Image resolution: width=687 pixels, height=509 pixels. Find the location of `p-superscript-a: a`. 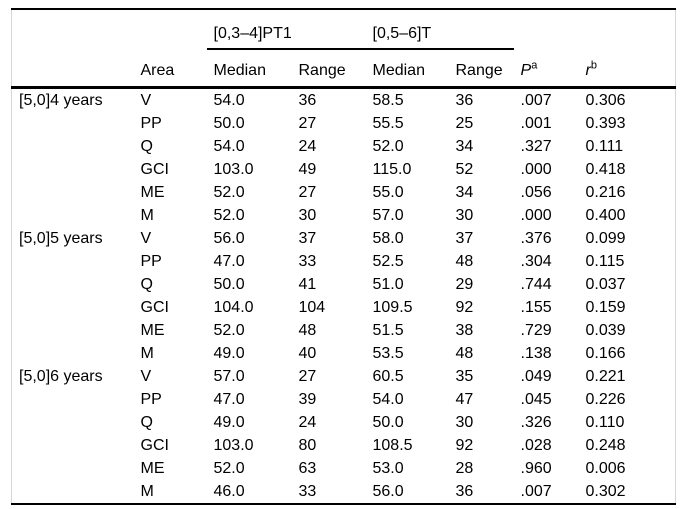

p-superscript-a: a is located at coordinates (534, 65).